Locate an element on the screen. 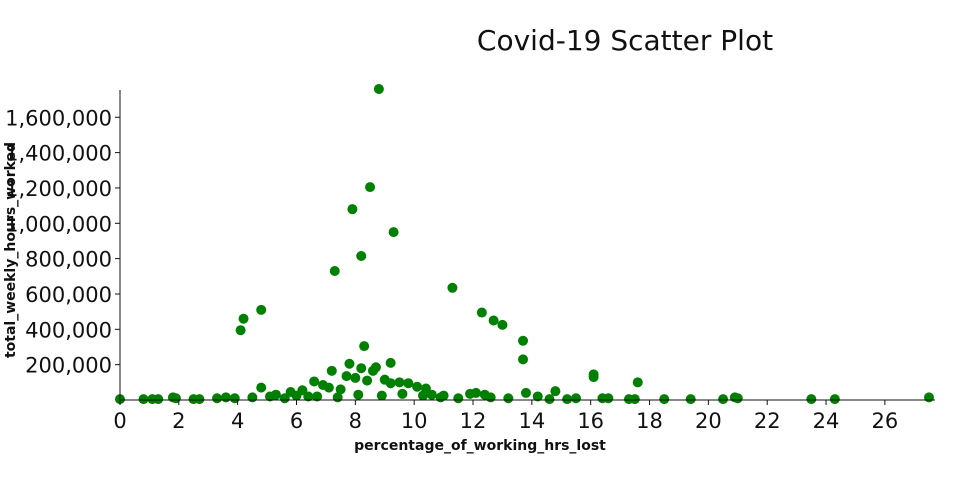  x-axis-title: percentage_of_working_hrs_lost is located at coordinates (480, 446).